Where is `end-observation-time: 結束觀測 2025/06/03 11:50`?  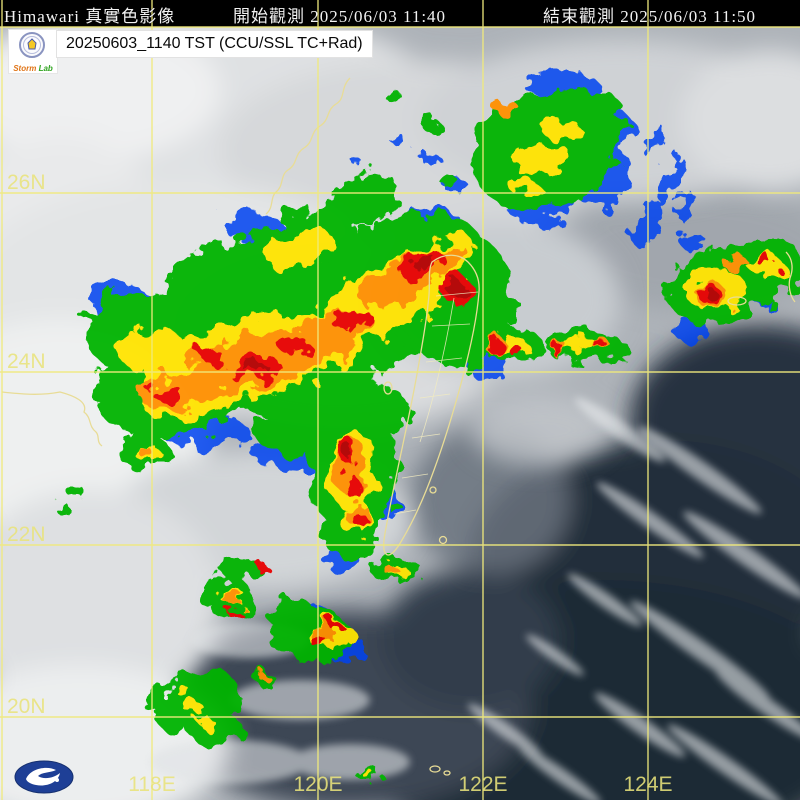
end-observation-time: 結束觀測 2025/06/03 11:50 is located at coordinates (650, 16).